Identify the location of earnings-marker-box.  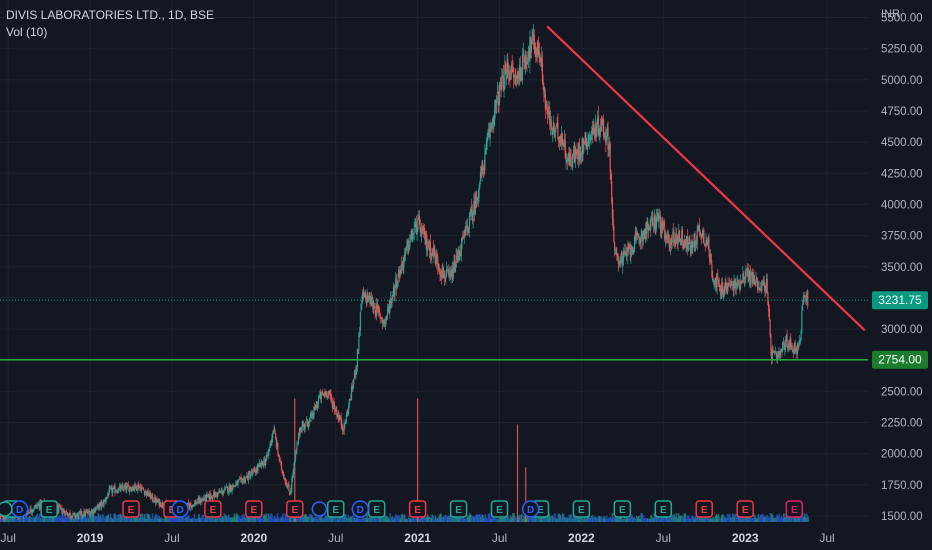
(131, 509).